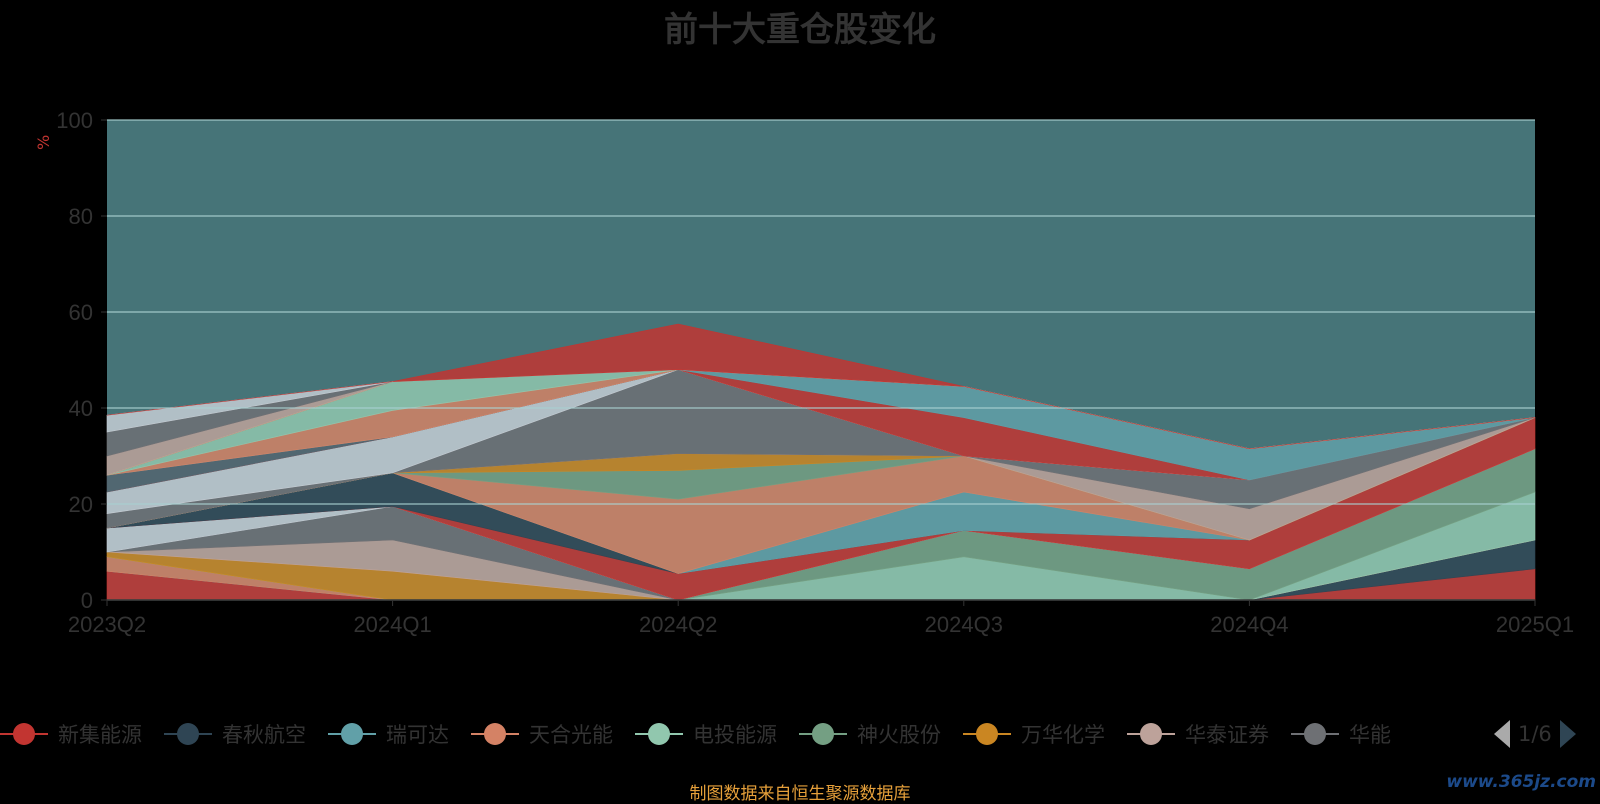 This screenshot has width=1600, height=804. Describe the element at coordinates (43, 142) in the screenshot. I see `y-axis-unit: %` at that location.